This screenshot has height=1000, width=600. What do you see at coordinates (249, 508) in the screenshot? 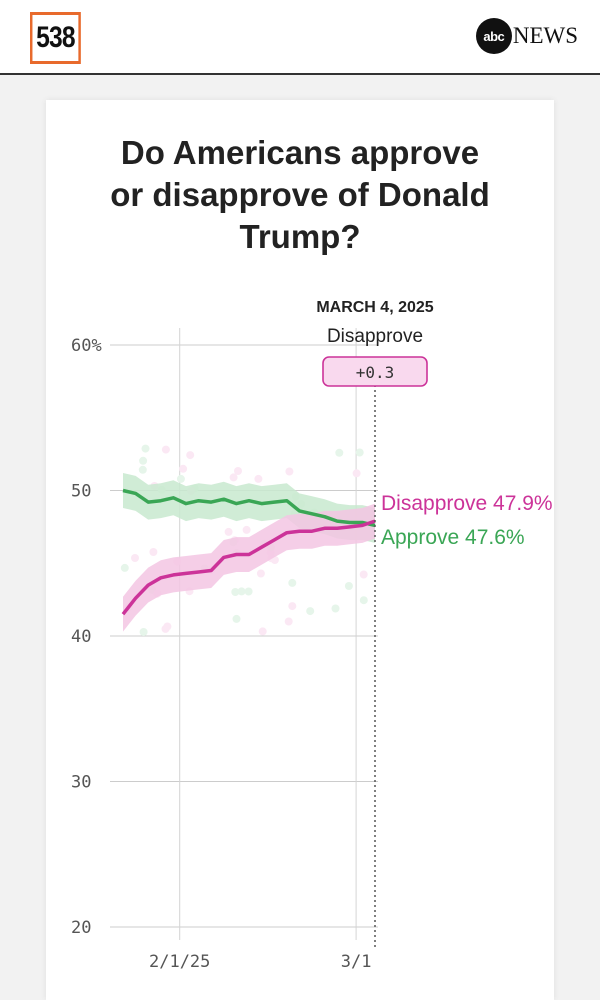
I see `approve-line` at bounding box center [249, 508].